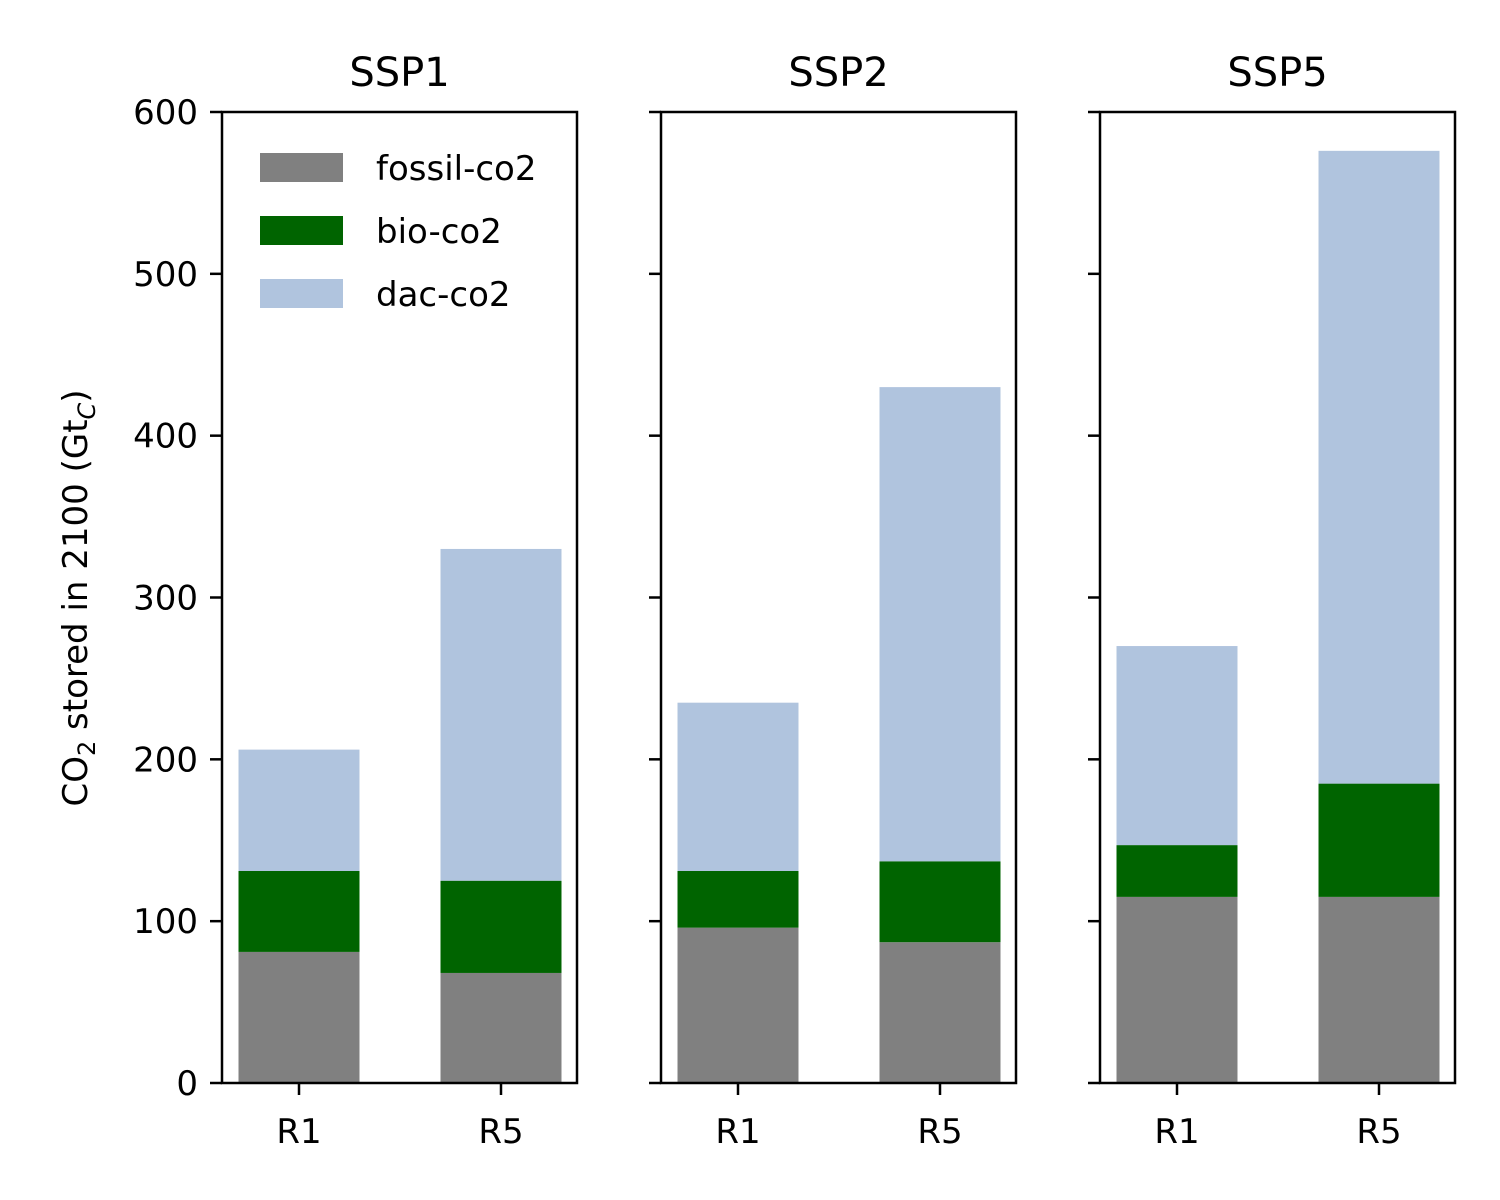 This screenshot has width=1500, height=1200. What do you see at coordinates (456, 169) in the screenshot?
I see `legend-label-fossil-co2: fossil-co2` at bounding box center [456, 169].